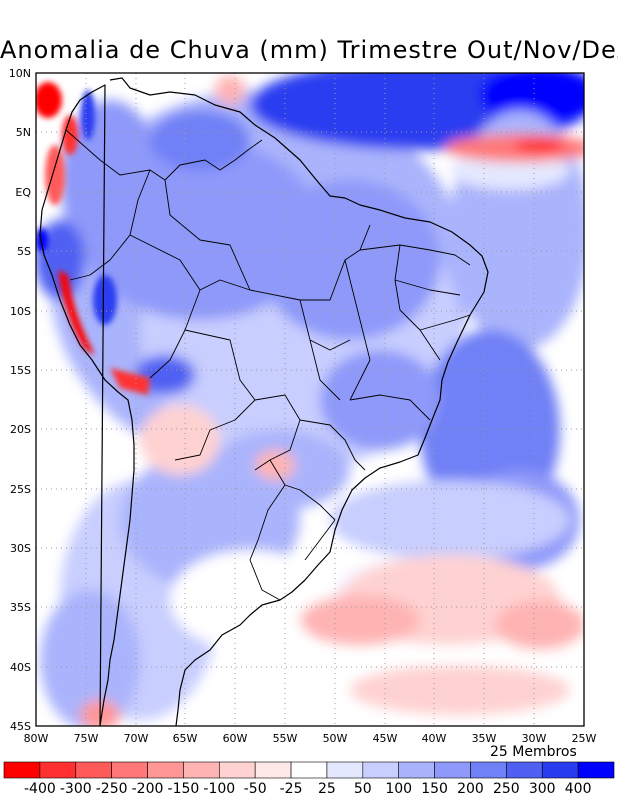 This screenshot has height=800, width=618. I want to click on ensemble-members-label: 25 Membros, so click(533, 752).